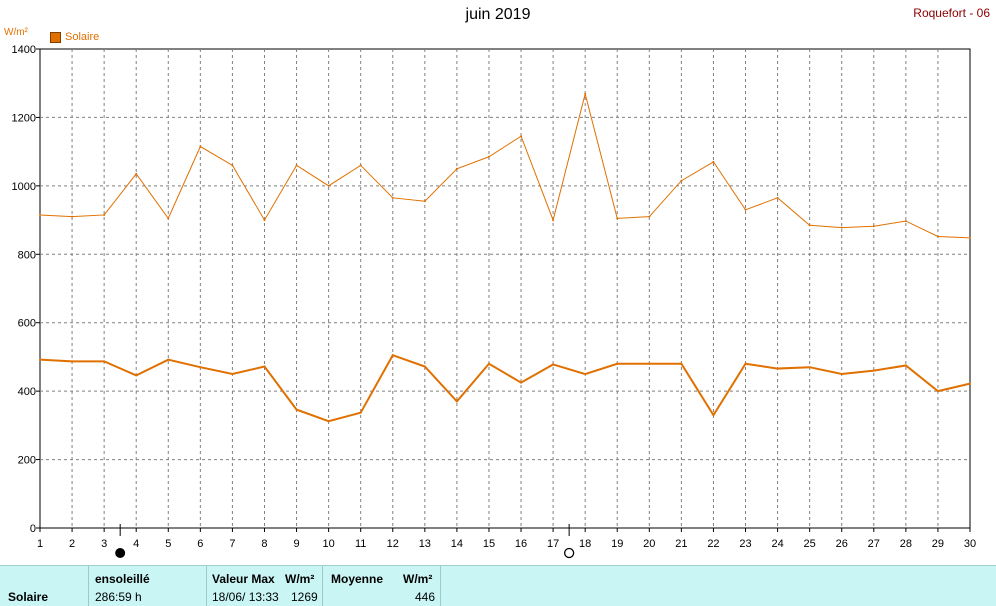 Image resolution: width=996 pixels, height=606 pixels. What do you see at coordinates (328, 544) in the screenshot?
I see `x-tick-label: 10` at bounding box center [328, 544].